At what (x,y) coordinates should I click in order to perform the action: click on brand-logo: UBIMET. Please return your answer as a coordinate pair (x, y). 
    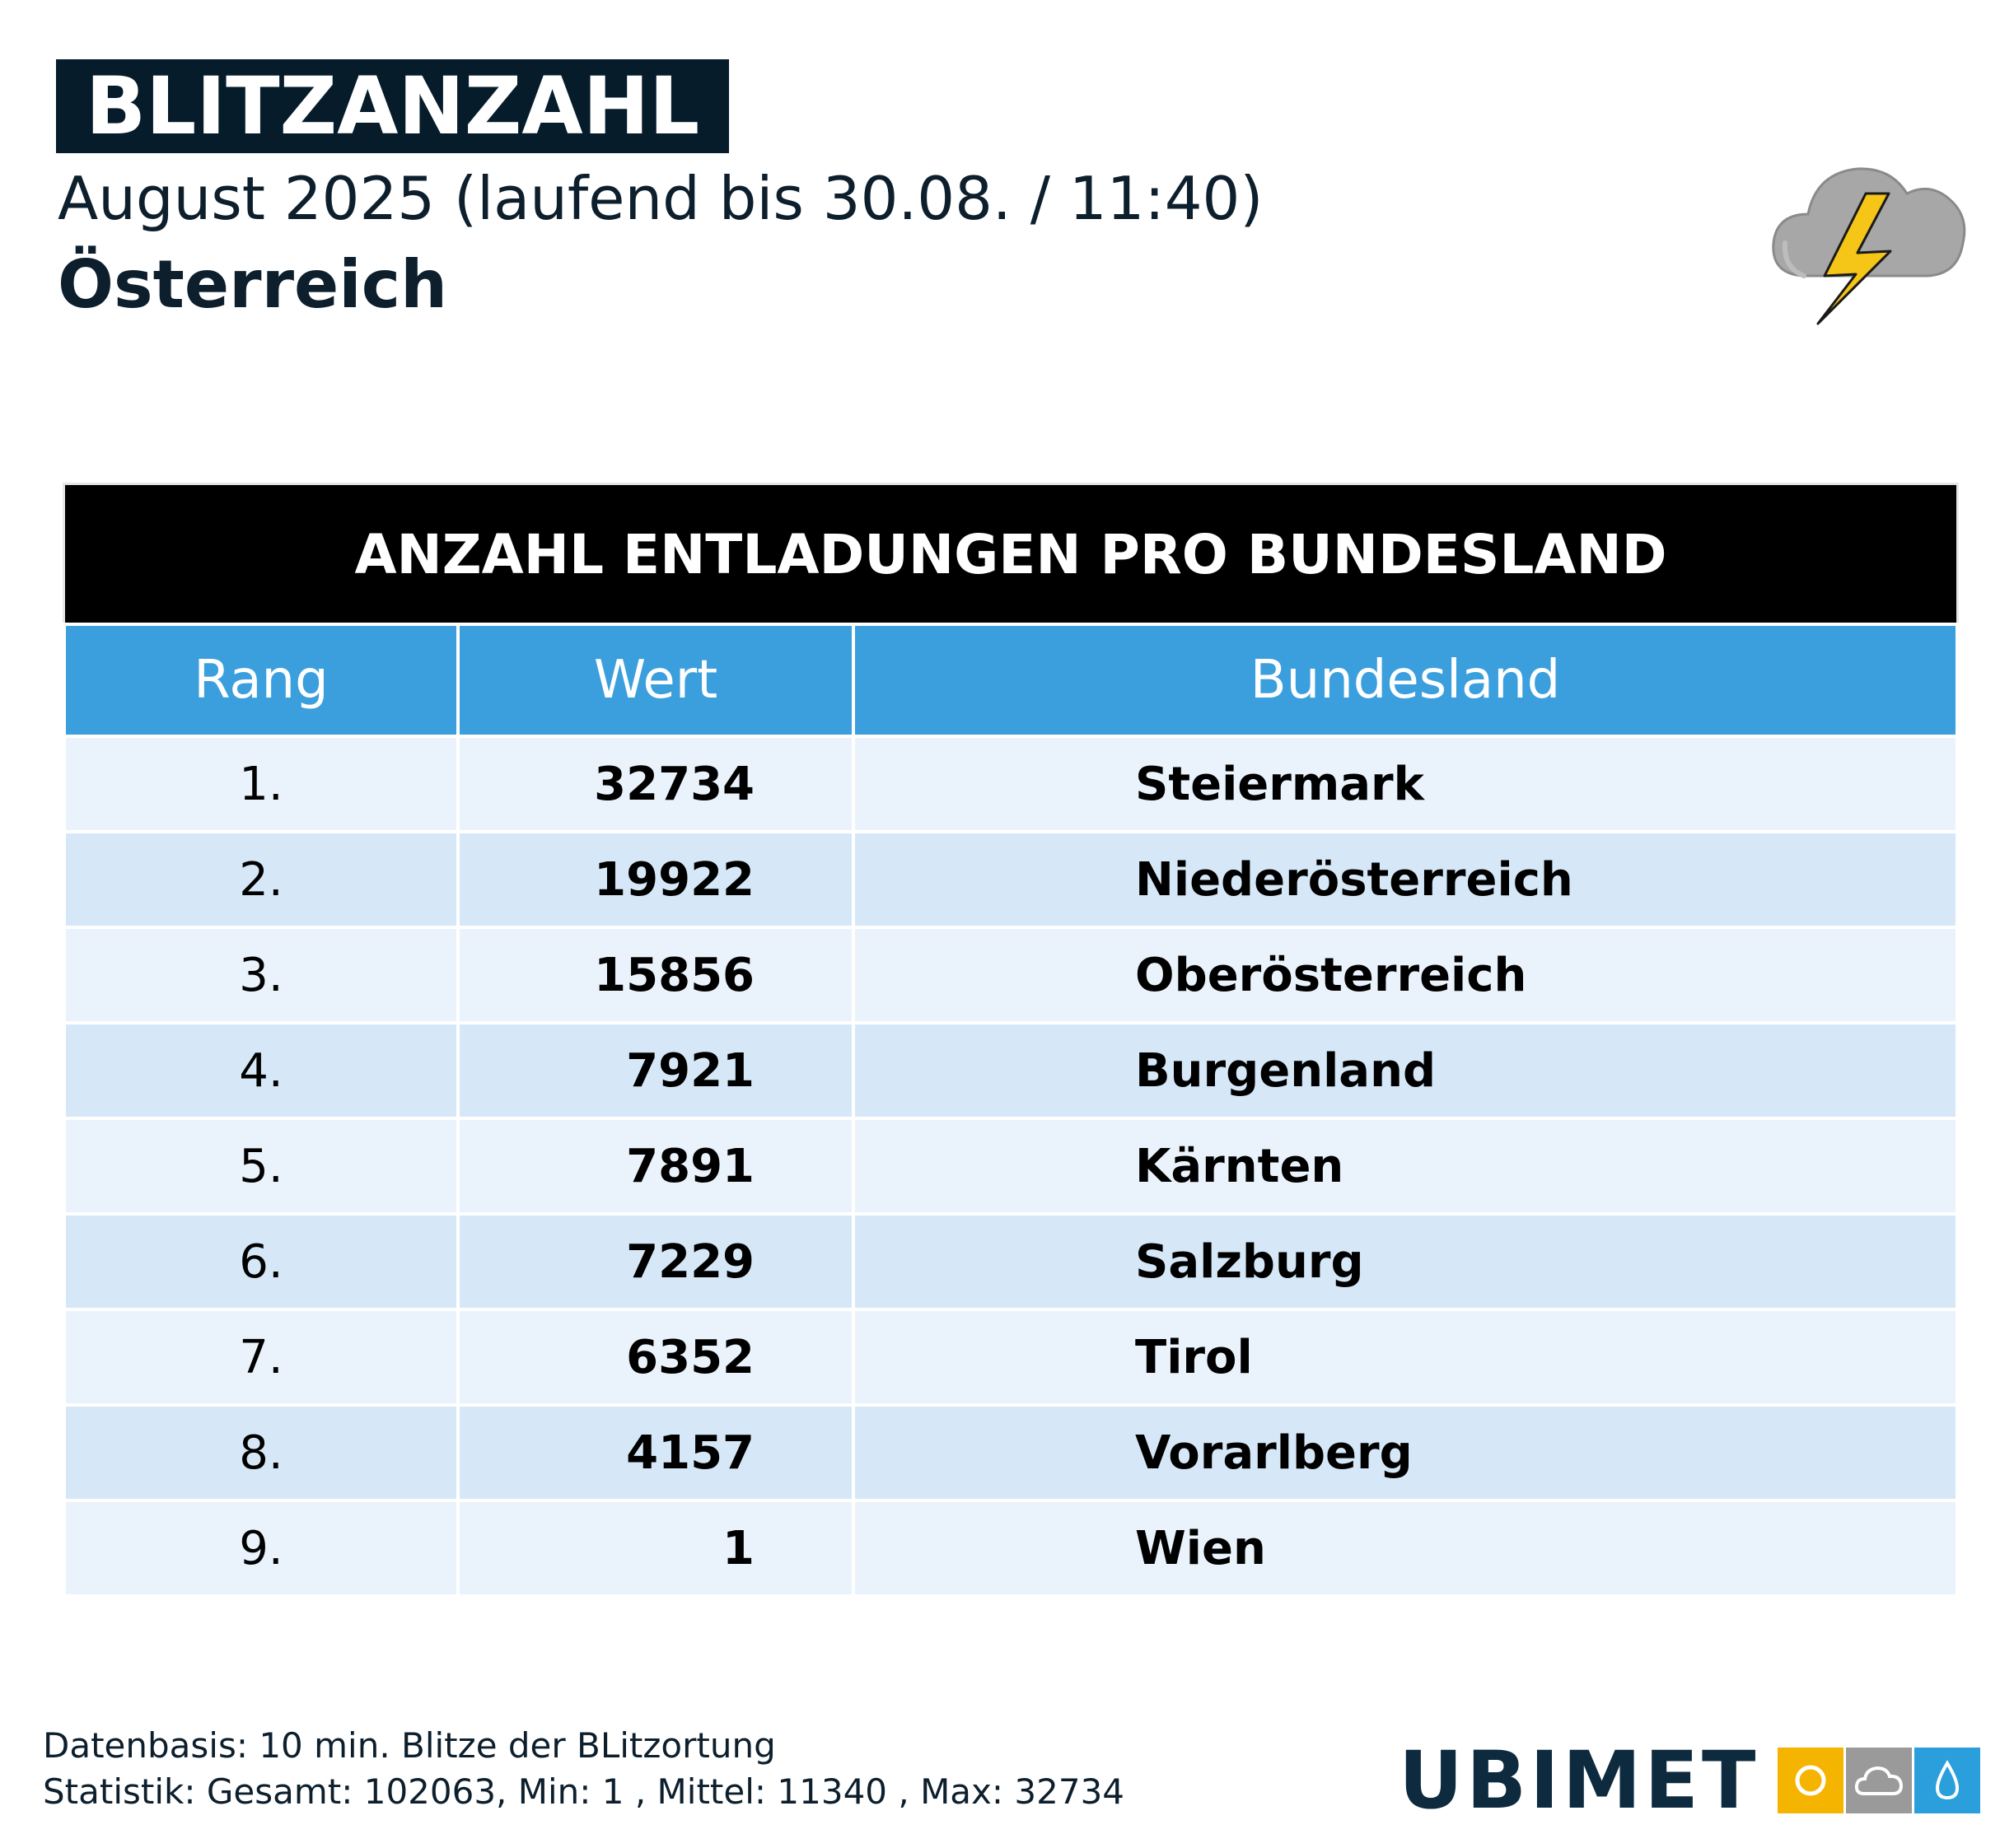
    Looking at the image, I should click on (1690, 1780).